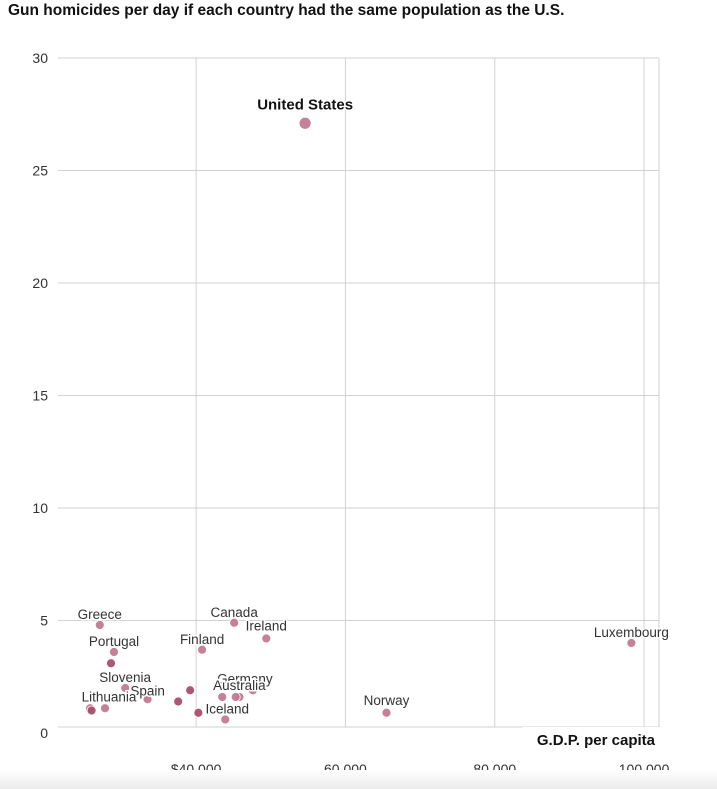  What do you see at coordinates (235, 612) in the screenshot?
I see `point-label: Canada` at bounding box center [235, 612].